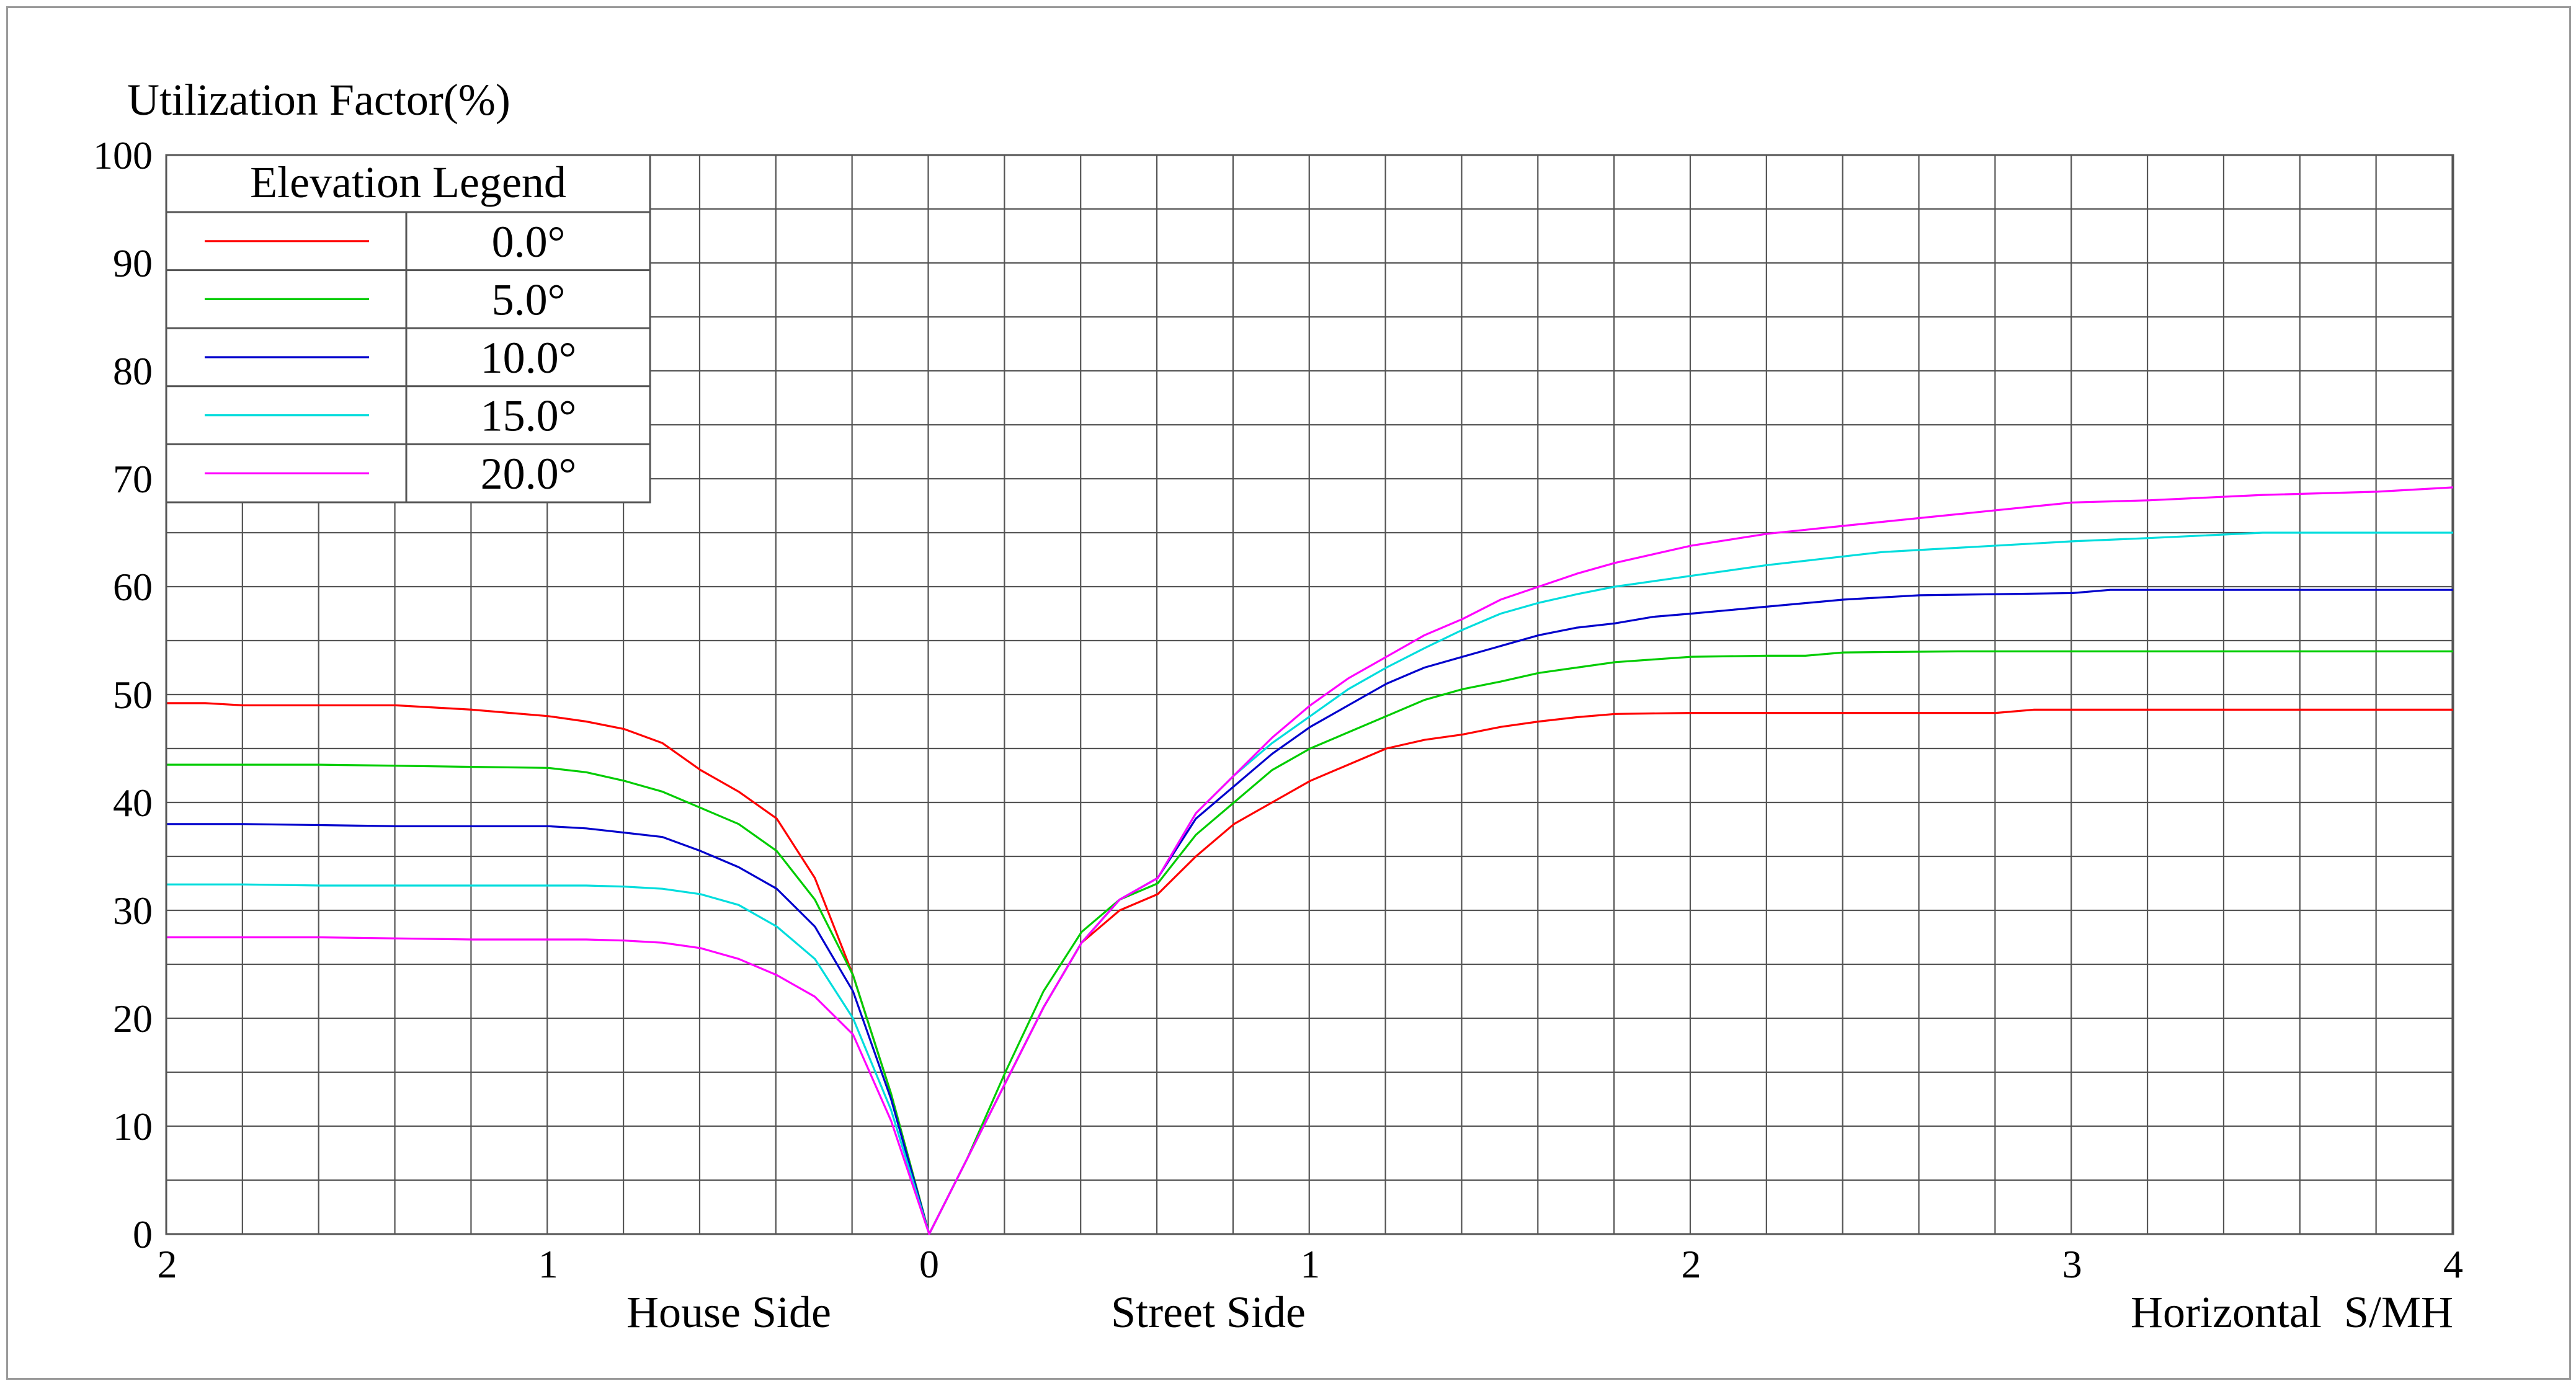 The image size is (2576, 1386). What do you see at coordinates (133, 479) in the screenshot?
I see `y-tick-label: 70` at bounding box center [133, 479].